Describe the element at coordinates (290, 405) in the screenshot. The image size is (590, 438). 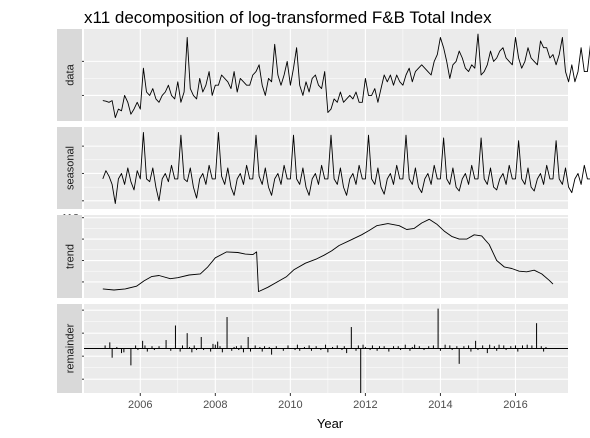
I see `x-tick-label: 2010` at that location.